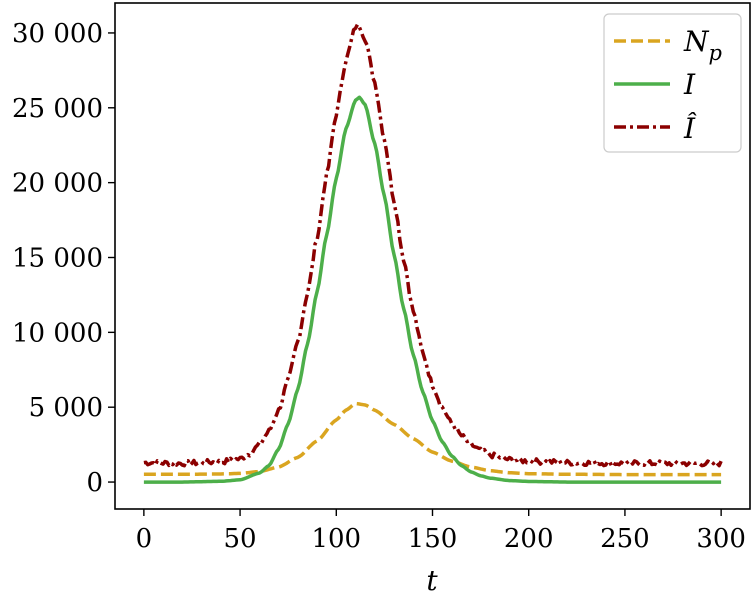 The width and height of the screenshot is (753, 600). What do you see at coordinates (432, 580) in the screenshot?
I see `x-axis-title: t` at bounding box center [432, 580].